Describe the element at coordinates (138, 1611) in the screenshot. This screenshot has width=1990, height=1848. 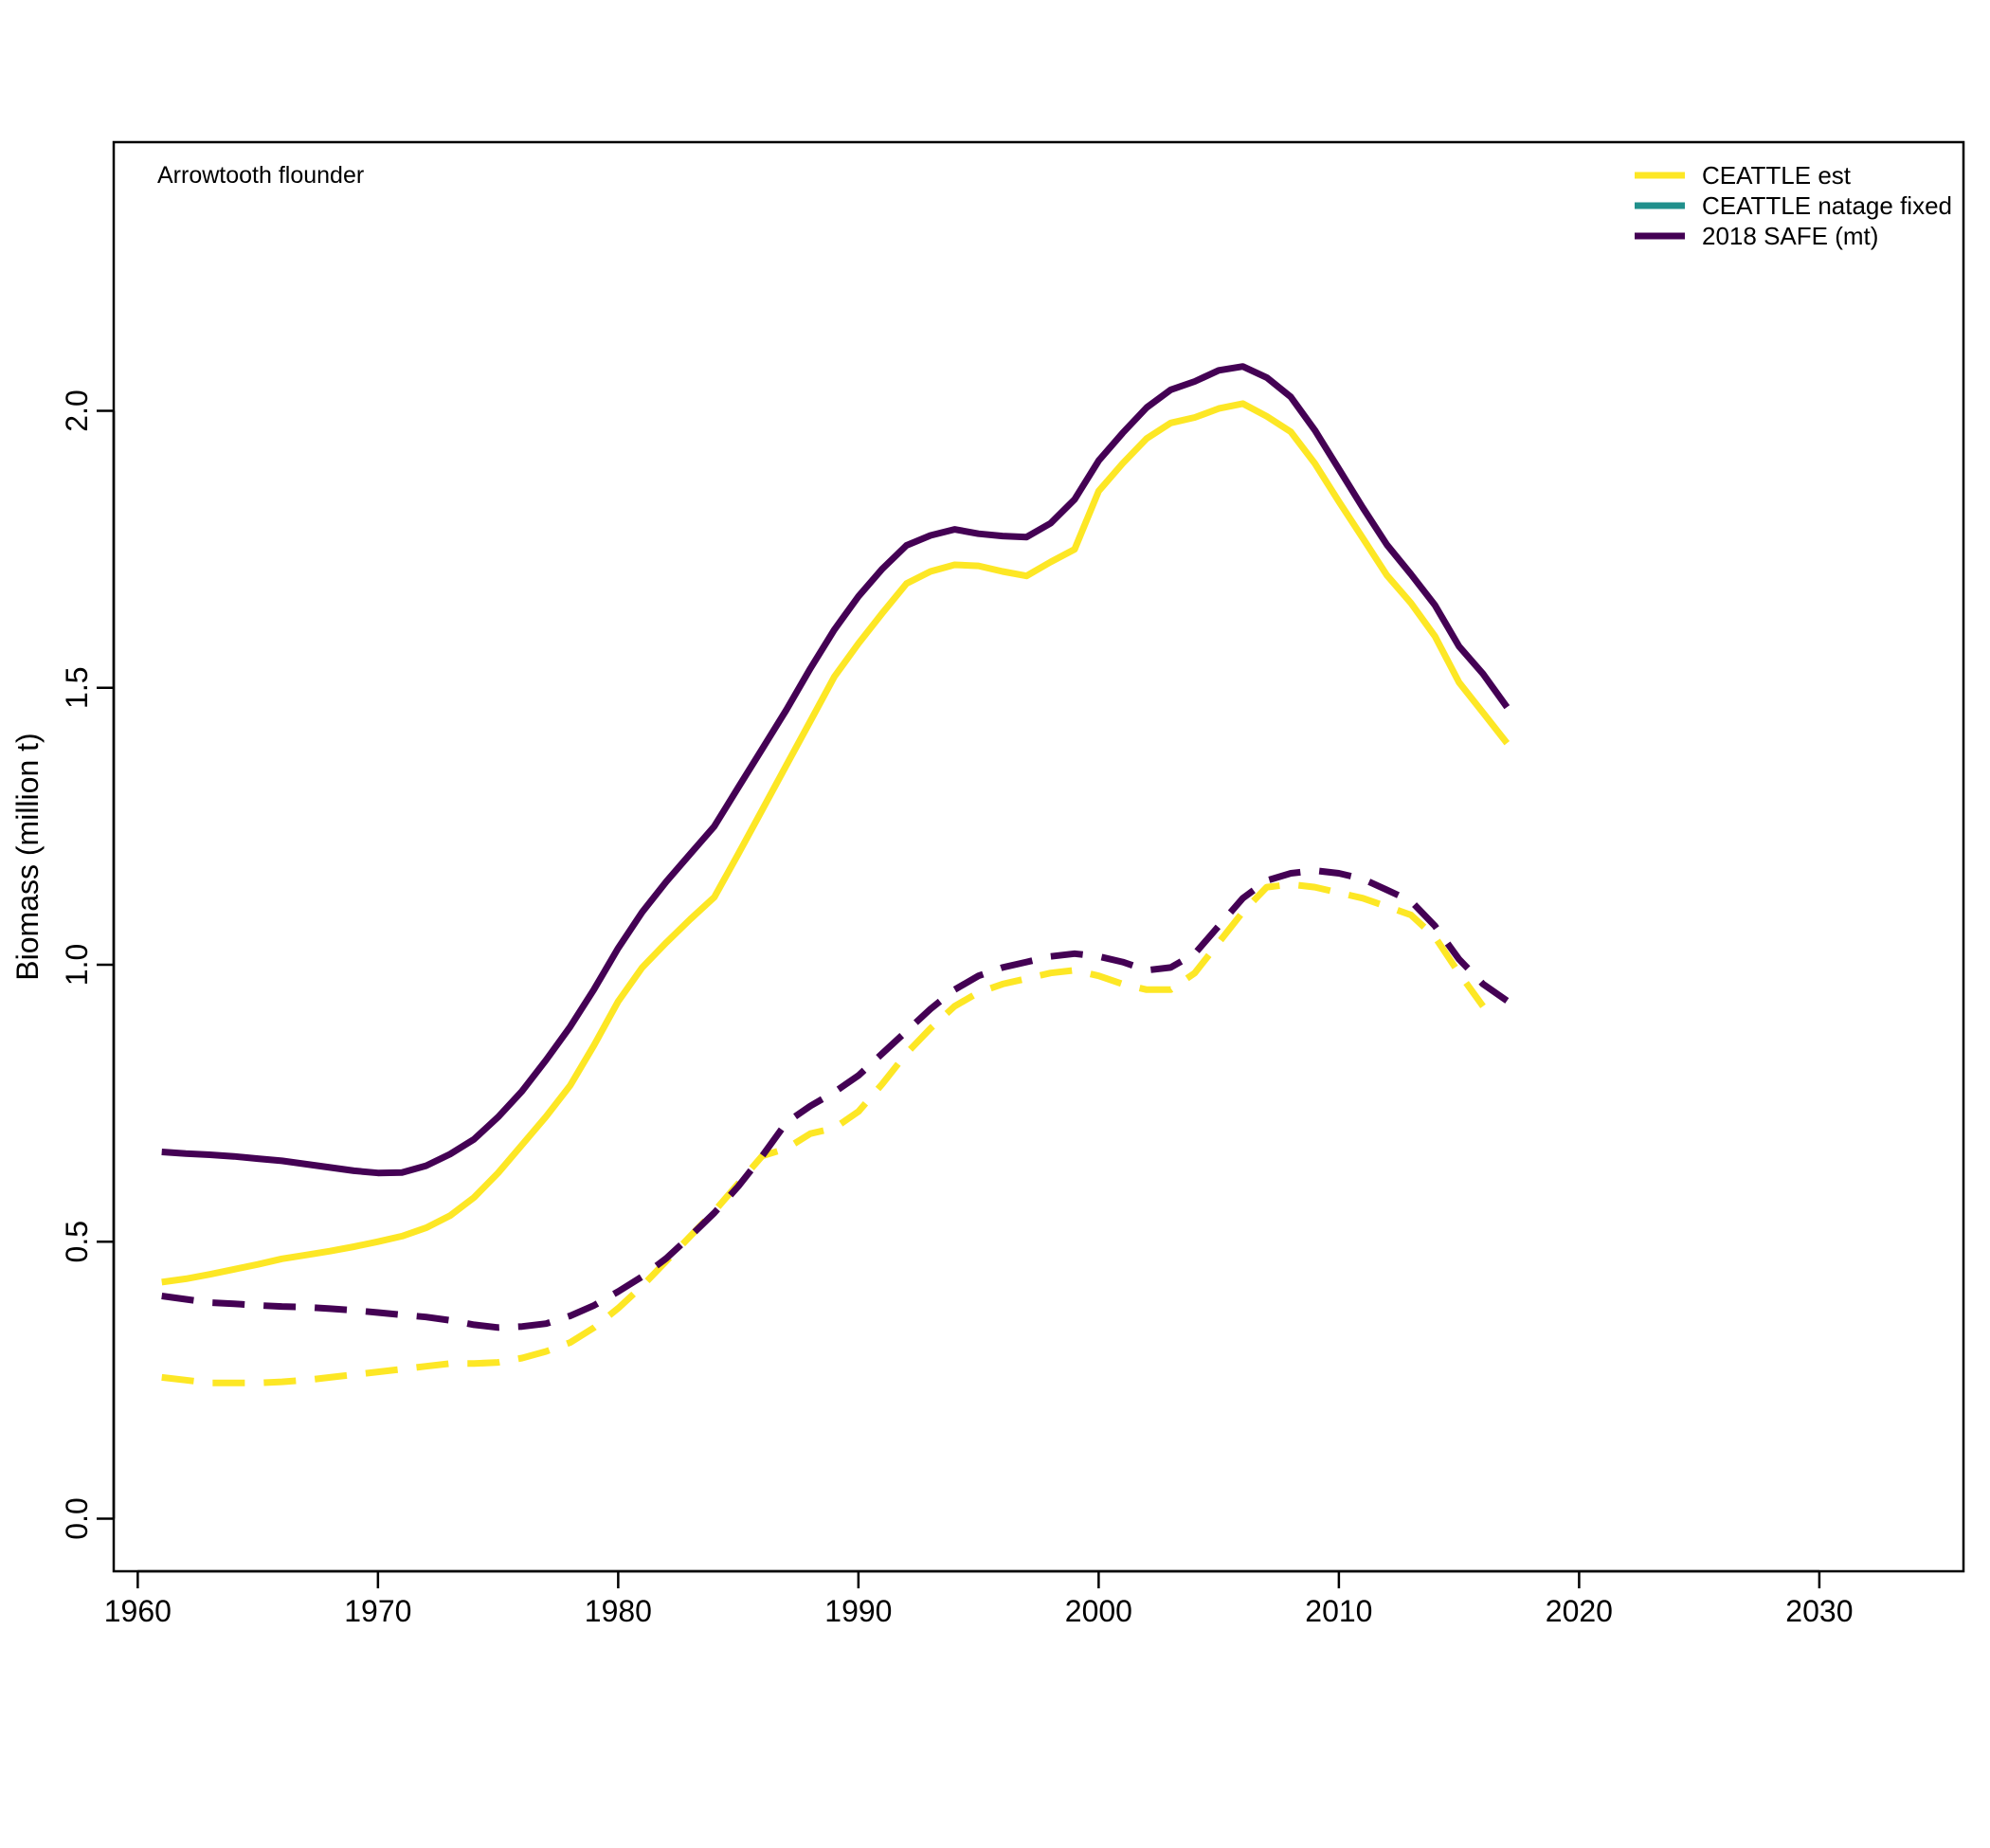
I see `x-tick-label: 1960` at that location.